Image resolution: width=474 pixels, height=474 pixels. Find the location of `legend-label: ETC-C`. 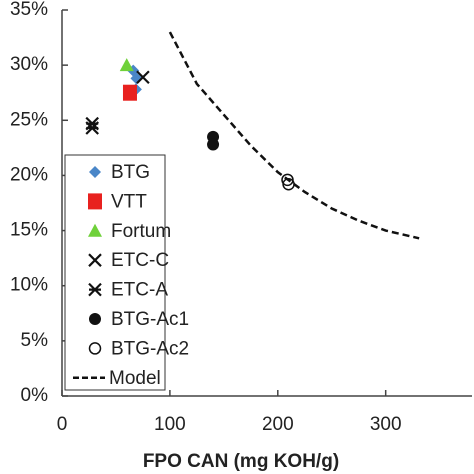

legend-label: ETC-C is located at coordinates (140, 260).